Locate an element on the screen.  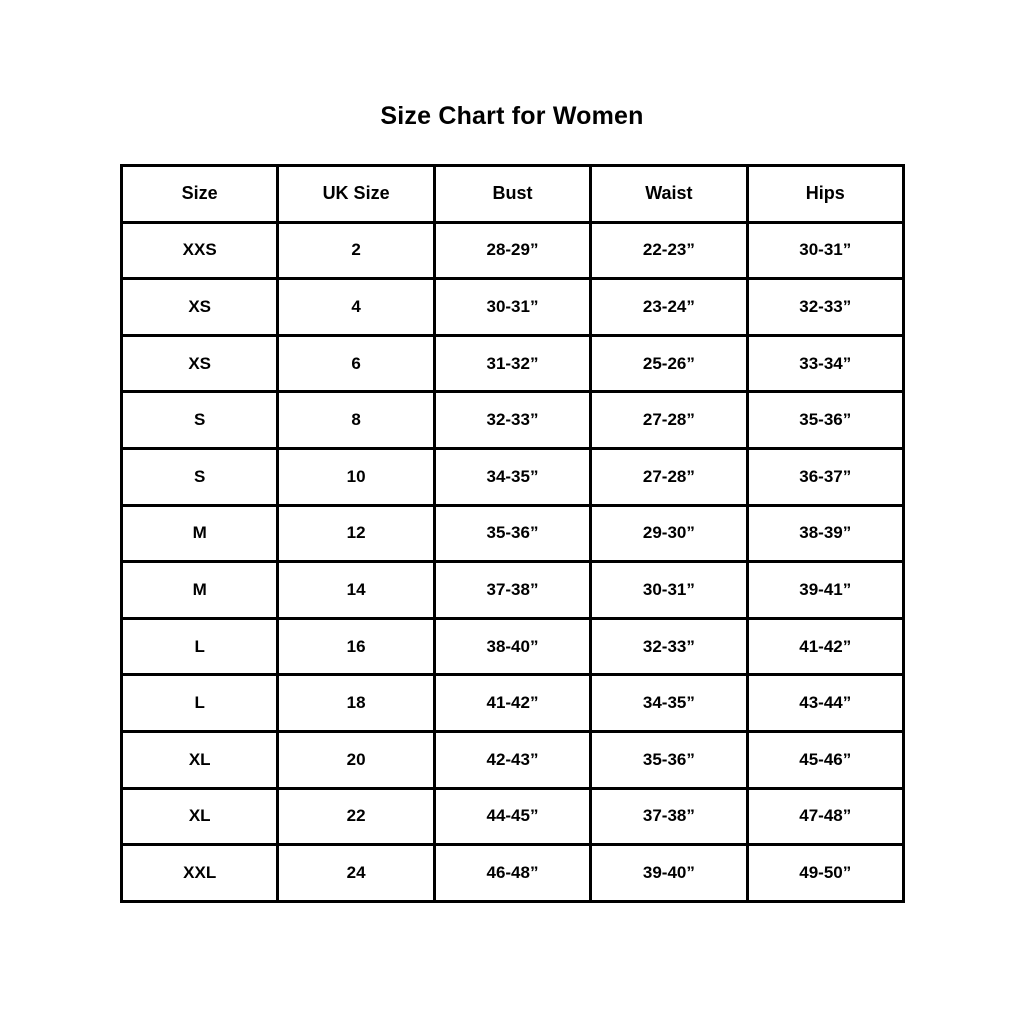
cell-hips: 36-37” is located at coordinates (825, 476).